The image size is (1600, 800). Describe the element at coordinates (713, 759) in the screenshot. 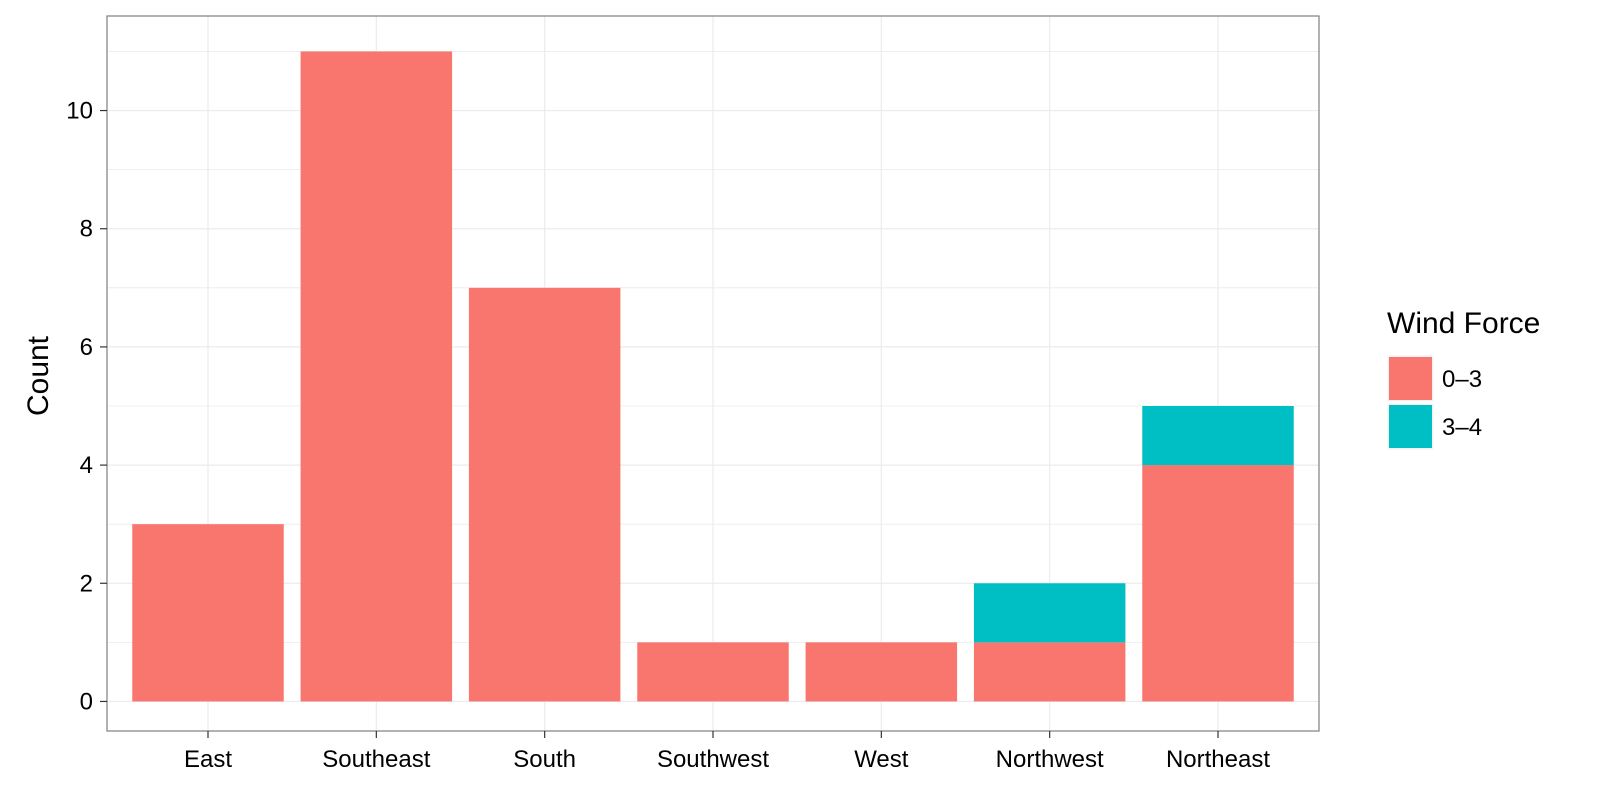

I see `x-tick-label: Southwest` at that location.